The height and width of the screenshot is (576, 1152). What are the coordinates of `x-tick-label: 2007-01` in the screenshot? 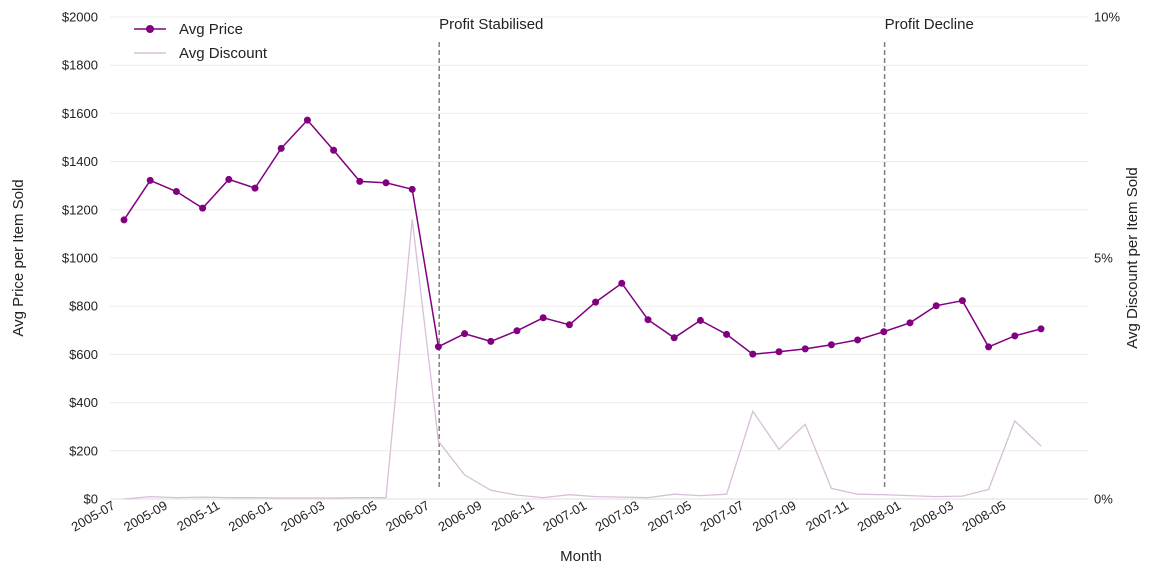 It's located at (564, 516).